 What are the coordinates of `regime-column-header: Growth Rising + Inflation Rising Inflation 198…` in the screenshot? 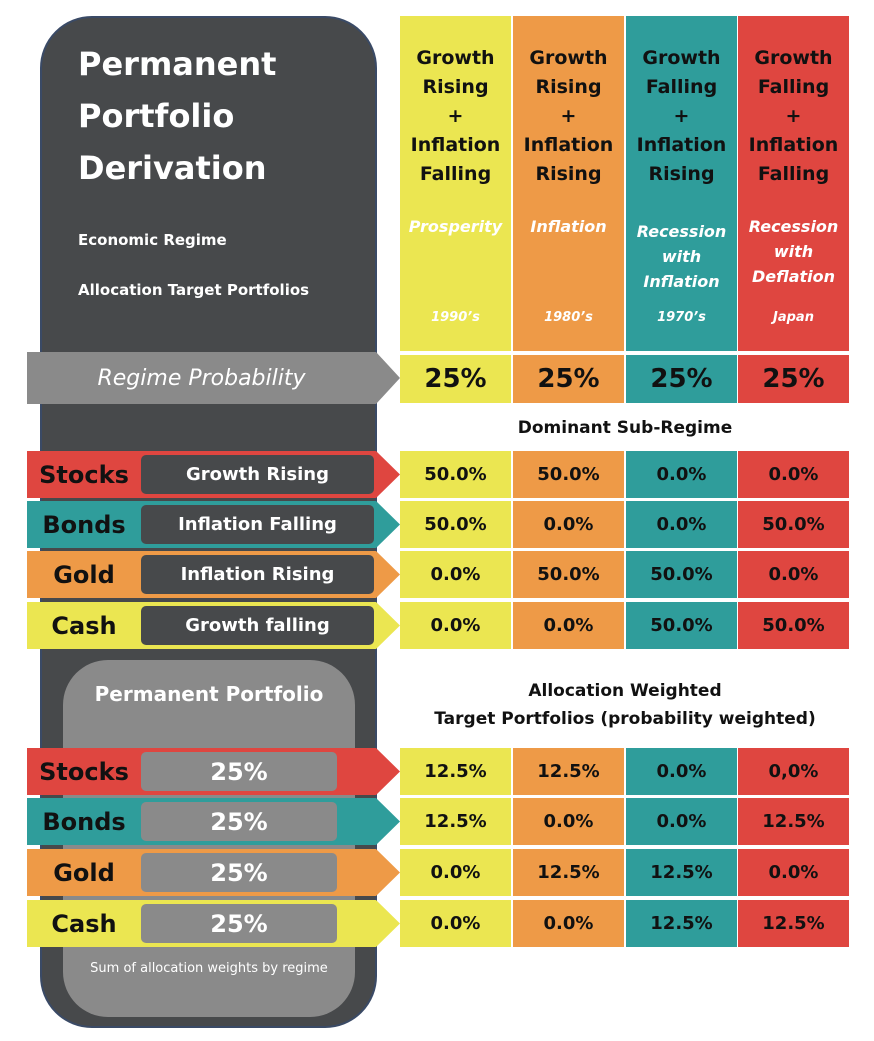 It's located at (568, 183).